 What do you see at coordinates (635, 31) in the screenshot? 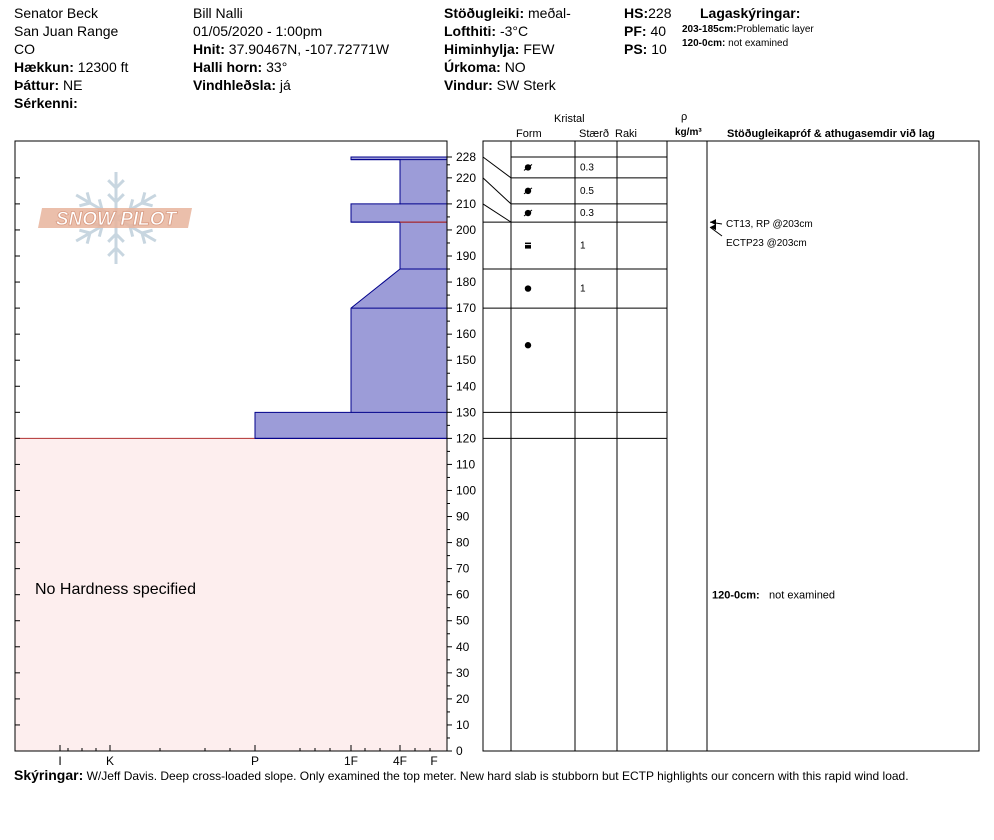
I see `pf-label: PF:` at bounding box center [635, 31].